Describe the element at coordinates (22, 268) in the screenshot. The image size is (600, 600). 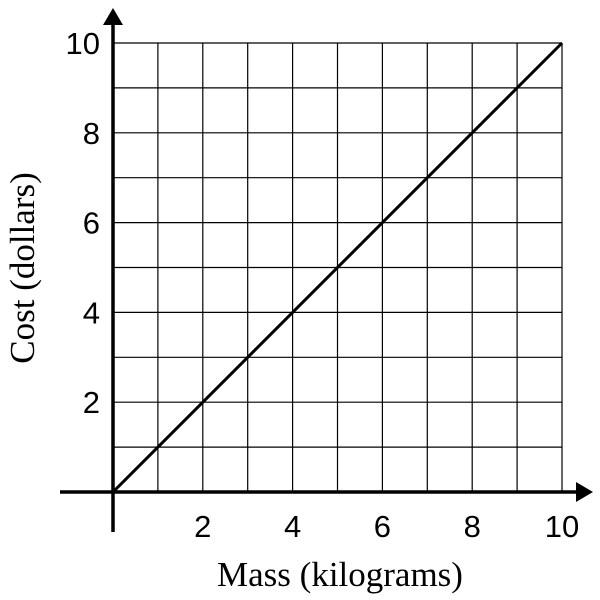
I see `y-axis-label: Cost (dollars)` at that location.